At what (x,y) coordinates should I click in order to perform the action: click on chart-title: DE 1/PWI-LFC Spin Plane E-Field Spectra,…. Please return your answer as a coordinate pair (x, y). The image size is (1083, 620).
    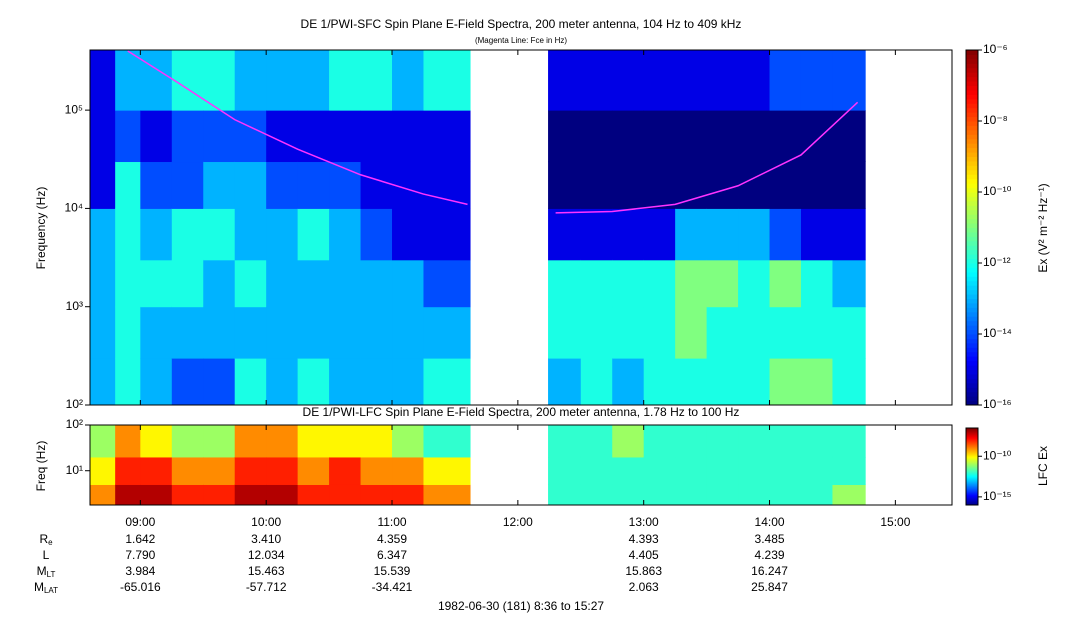
    Looking at the image, I should click on (521, 412).